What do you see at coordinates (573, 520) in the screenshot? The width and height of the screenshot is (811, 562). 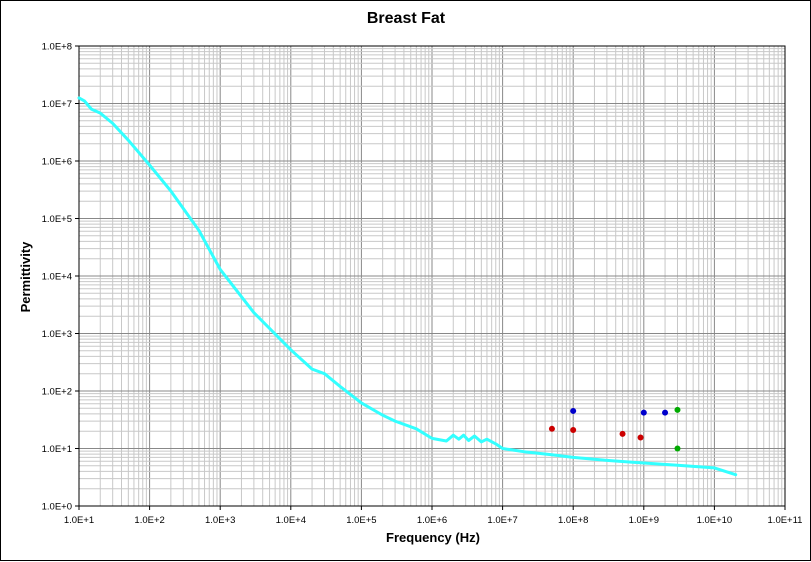 I see `x-tick-label: 1.0E+8` at bounding box center [573, 520].